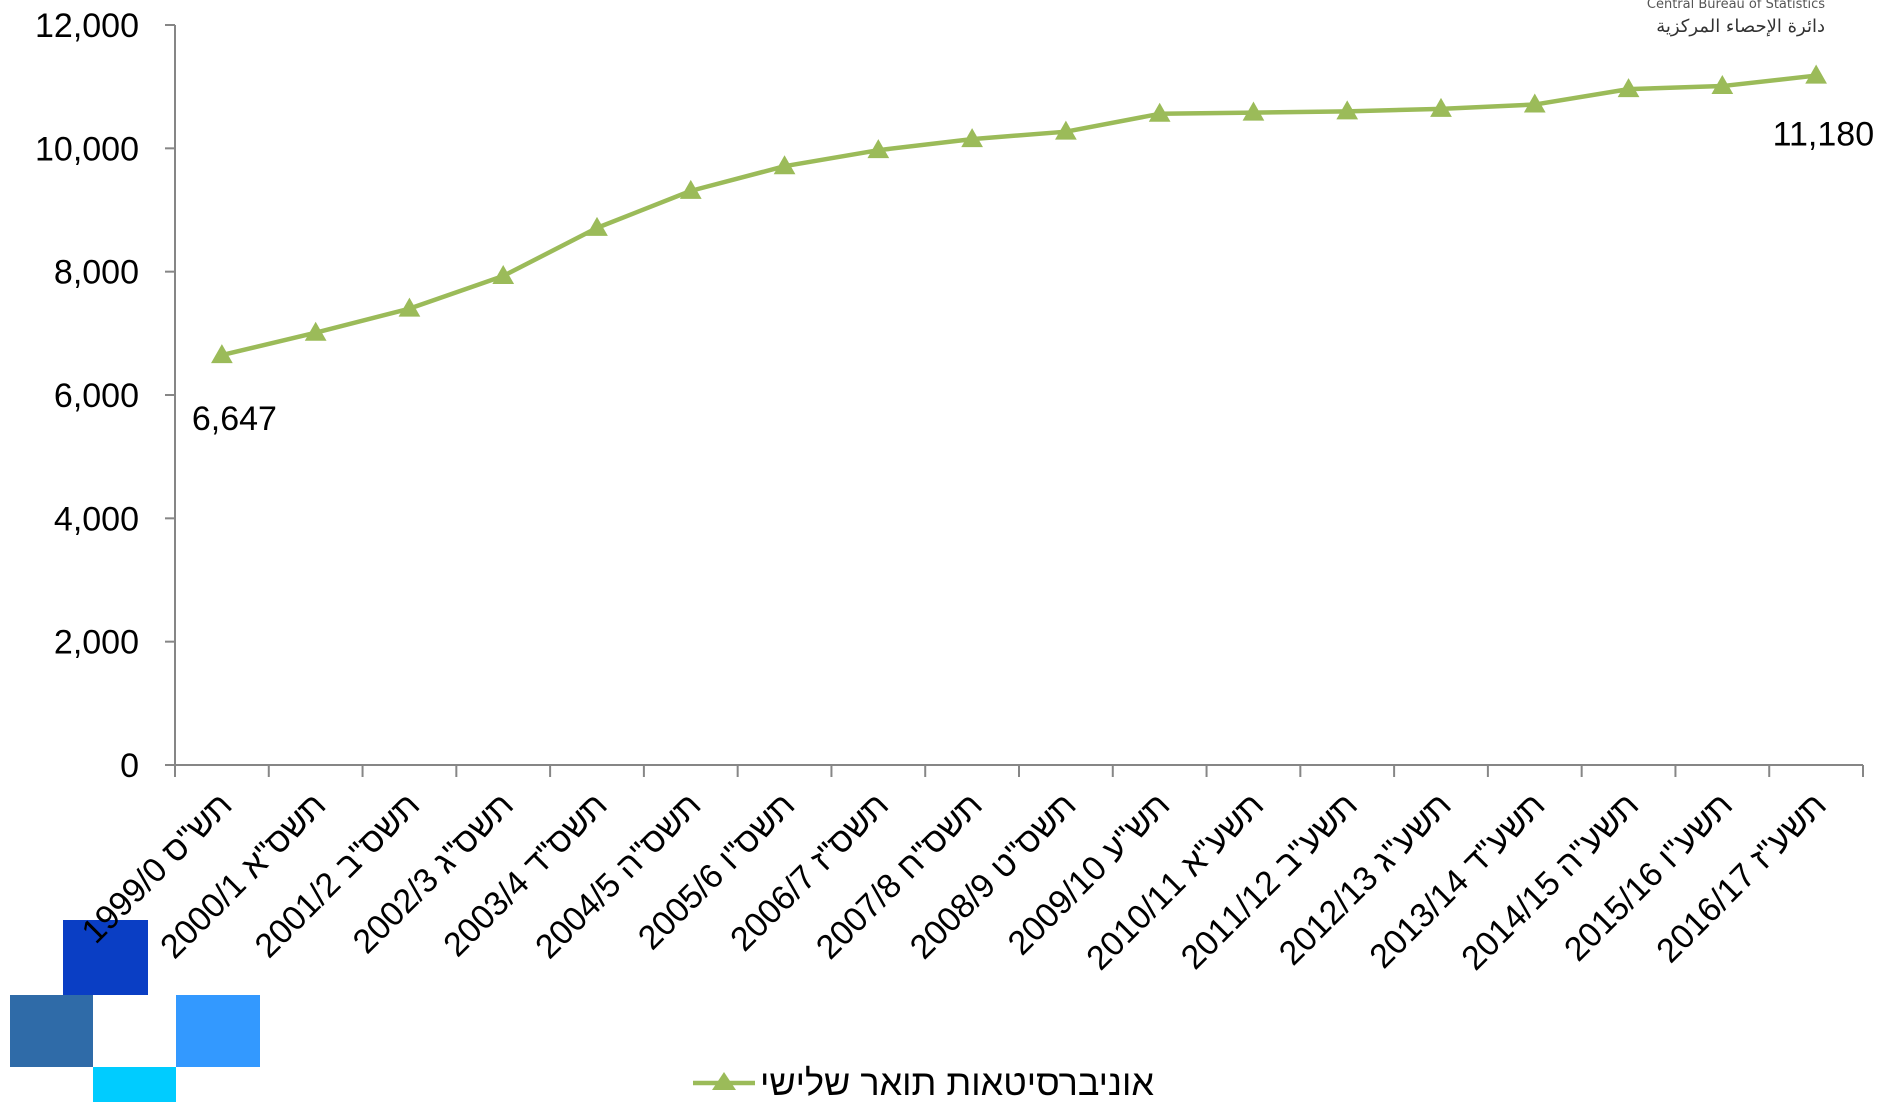 The height and width of the screenshot is (1102, 1885). Describe the element at coordinates (87, 26) in the screenshot. I see `y-tick-label: 12,000` at that location.